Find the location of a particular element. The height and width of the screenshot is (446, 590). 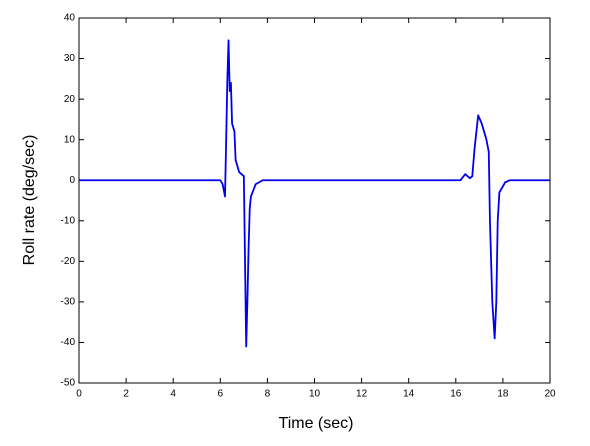

x-tick-label: 14 is located at coordinates (409, 394).